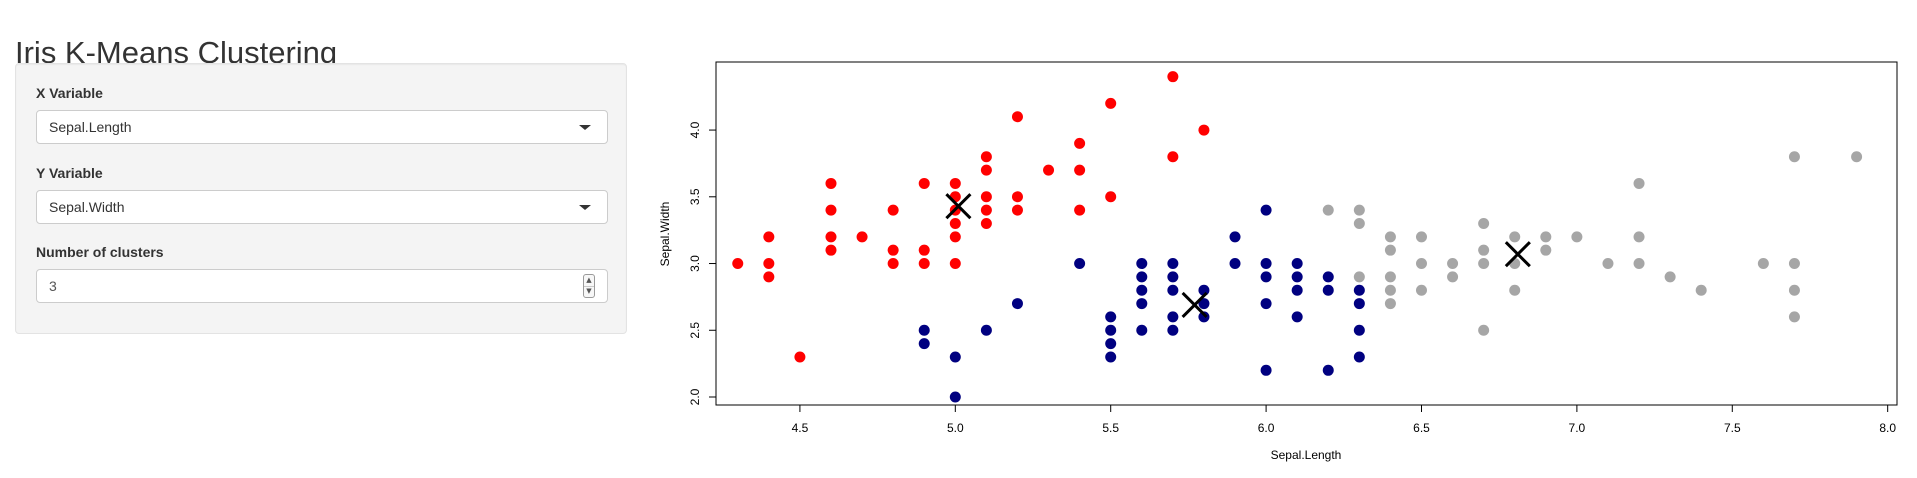  I want to click on centroid-markers, so click(1238, 255).